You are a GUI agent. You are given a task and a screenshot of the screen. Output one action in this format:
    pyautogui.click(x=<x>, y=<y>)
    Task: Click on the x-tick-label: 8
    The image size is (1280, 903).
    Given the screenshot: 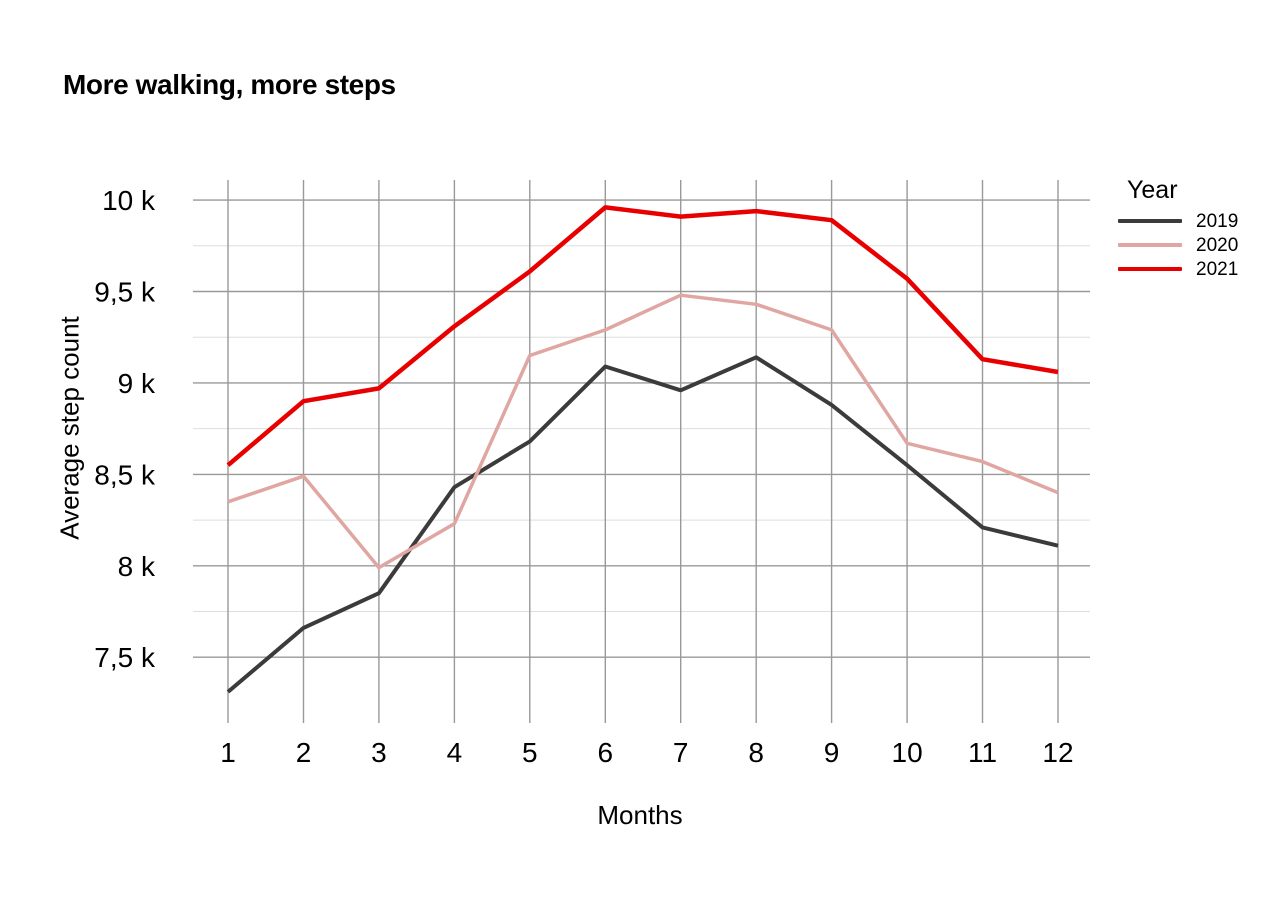 What is the action you would take?
    pyautogui.click(x=756, y=752)
    